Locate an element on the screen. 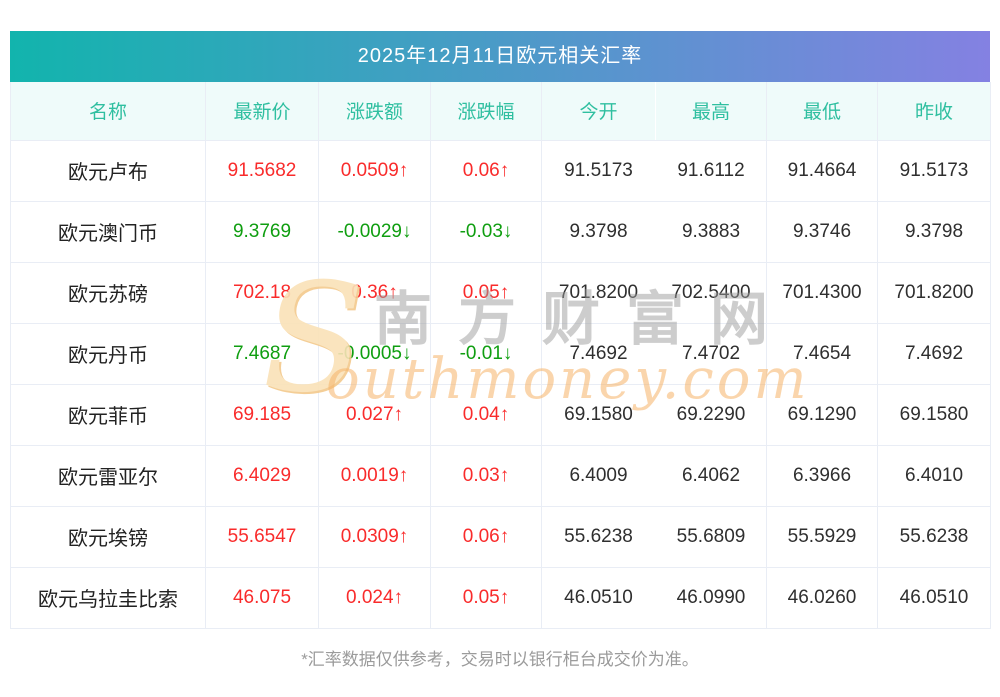  cell-pair-name: 欧元乌拉圭比索 is located at coordinates (108, 598).